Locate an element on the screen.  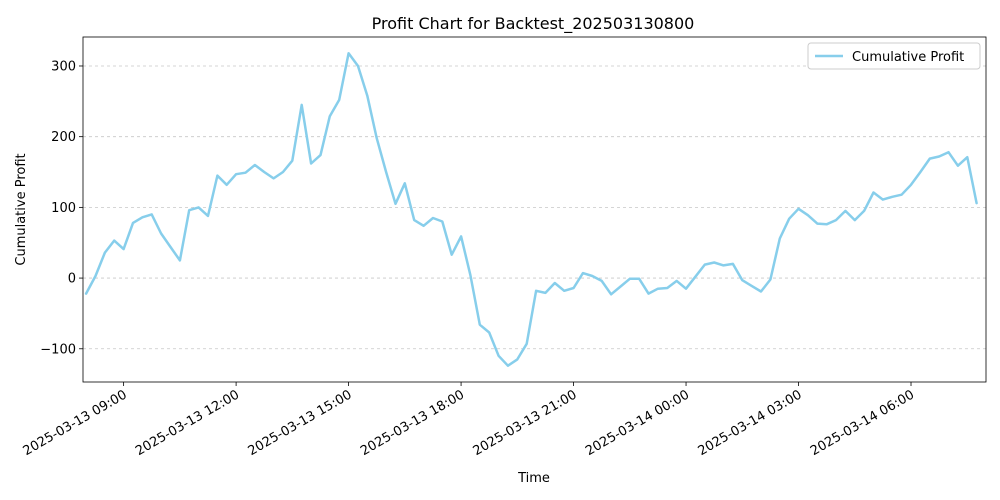
y-tick-label: 0 is located at coordinates (72, 279).